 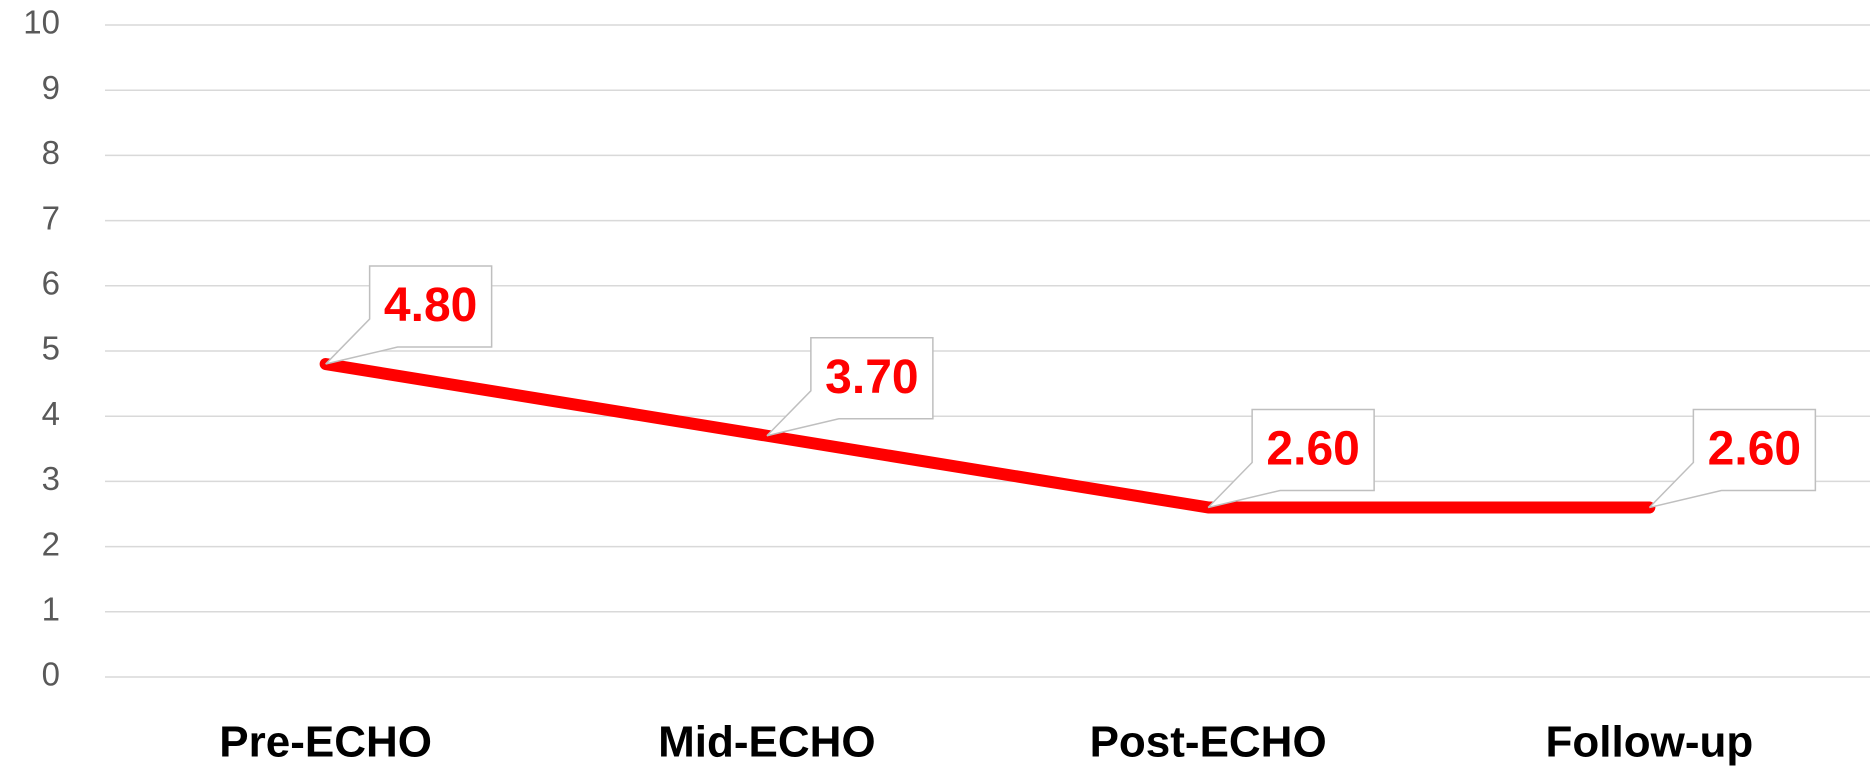 What do you see at coordinates (51, 152) in the screenshot?
I see `y-tick-label: 8` at bounding box center [51, 152].